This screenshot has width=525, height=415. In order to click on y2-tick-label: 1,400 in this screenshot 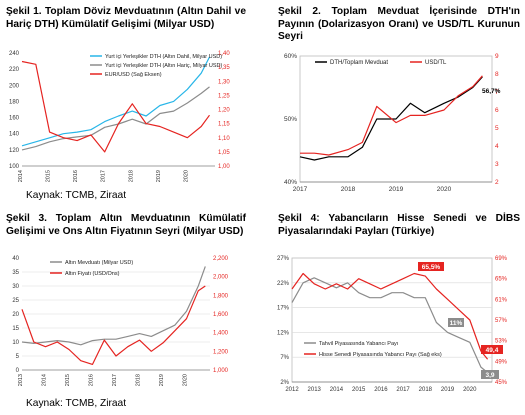, I will do `click(221, 334)`.